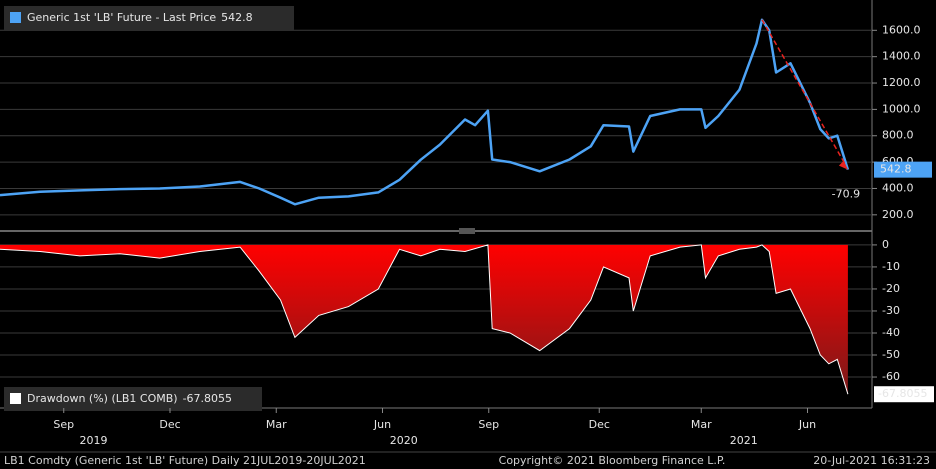  I want to click on y-tick-label: 200.0, so click(898, 214).